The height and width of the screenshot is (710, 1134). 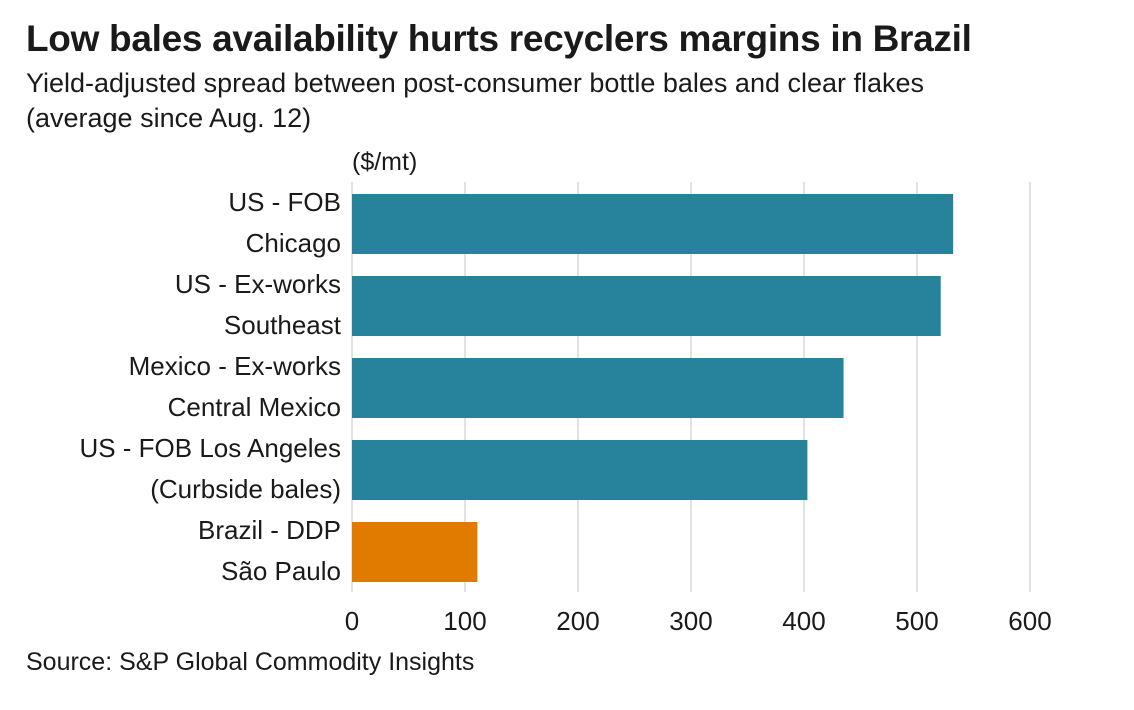 What do you see at coordinates (690, 621) in the screenshot?
I see `x-tick-label-300: 300` at bounding box center [690, 621].